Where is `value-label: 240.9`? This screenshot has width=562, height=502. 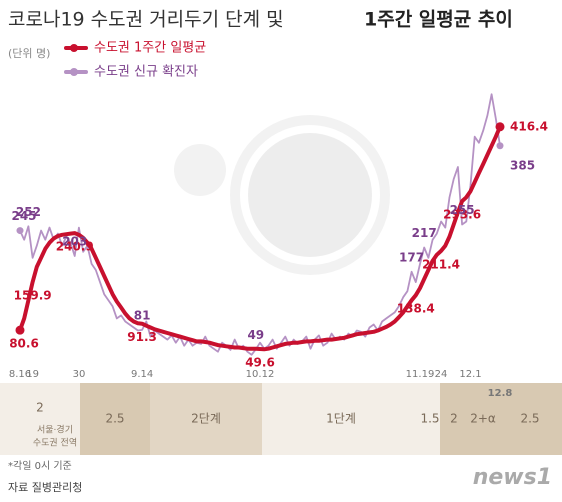
value-label: 240.9 is located at coordinates (75, 247).